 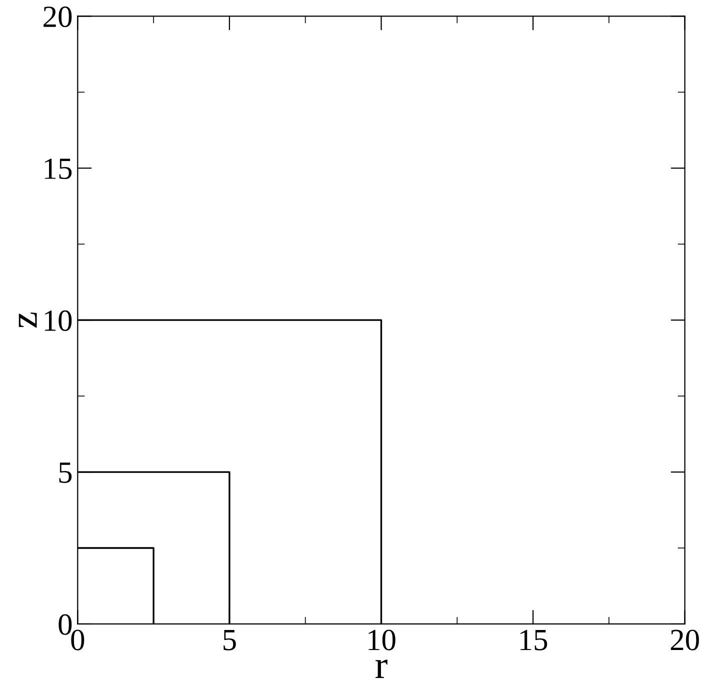 I want to click on y-tick-label: 0, so click(x=65, y=624).